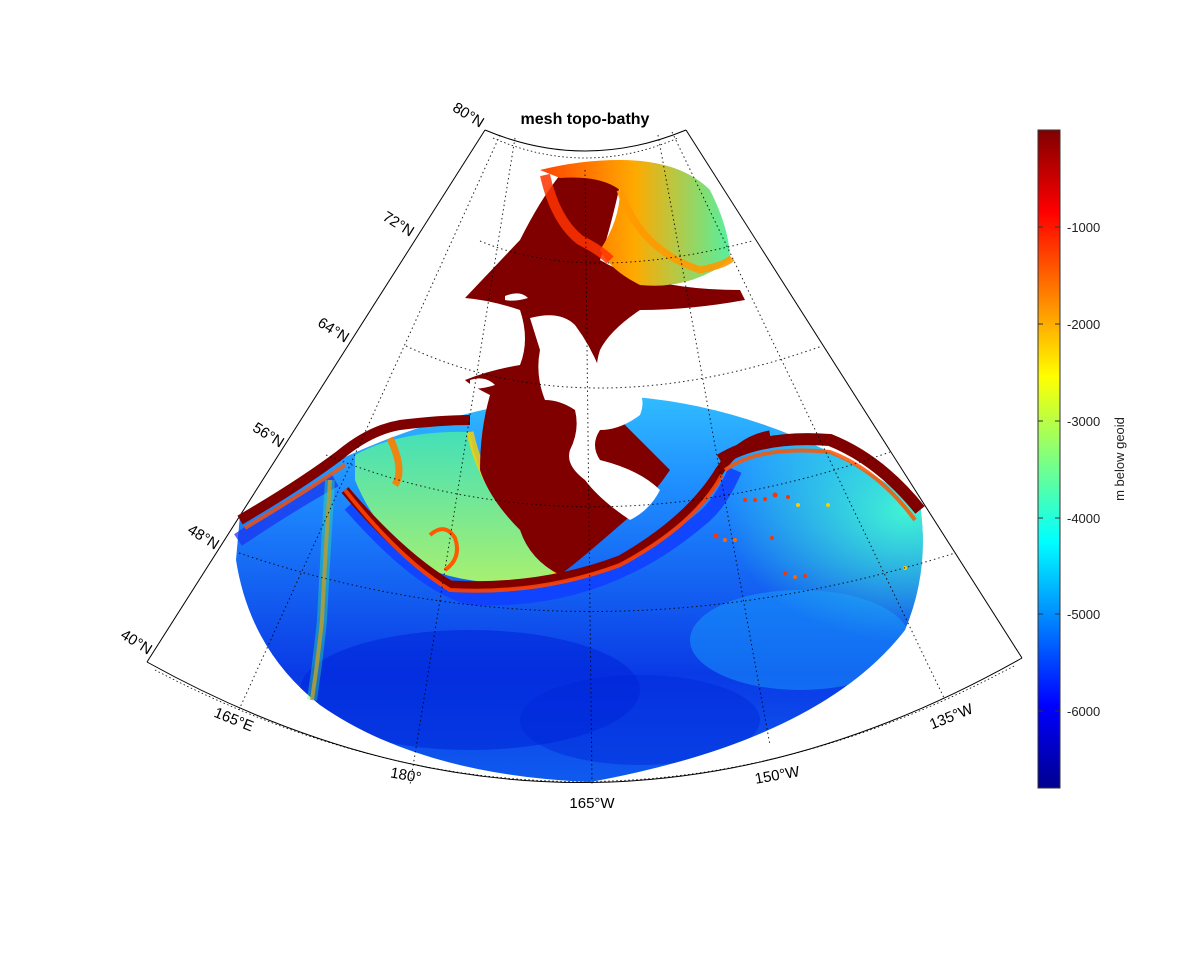  What do you see at coordinates (1083, 421) in the screenshot?
I see `colorbar-tick-label: -3000` at bounding box center [1083, 421].